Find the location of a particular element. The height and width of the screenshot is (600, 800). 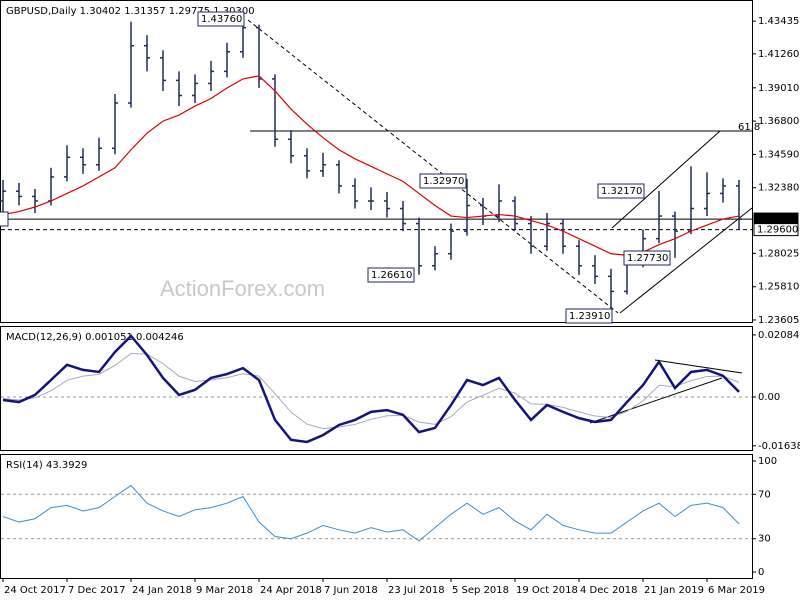

x-tick-label: 7 Jun 2018 is located at coordinates (351, 590).